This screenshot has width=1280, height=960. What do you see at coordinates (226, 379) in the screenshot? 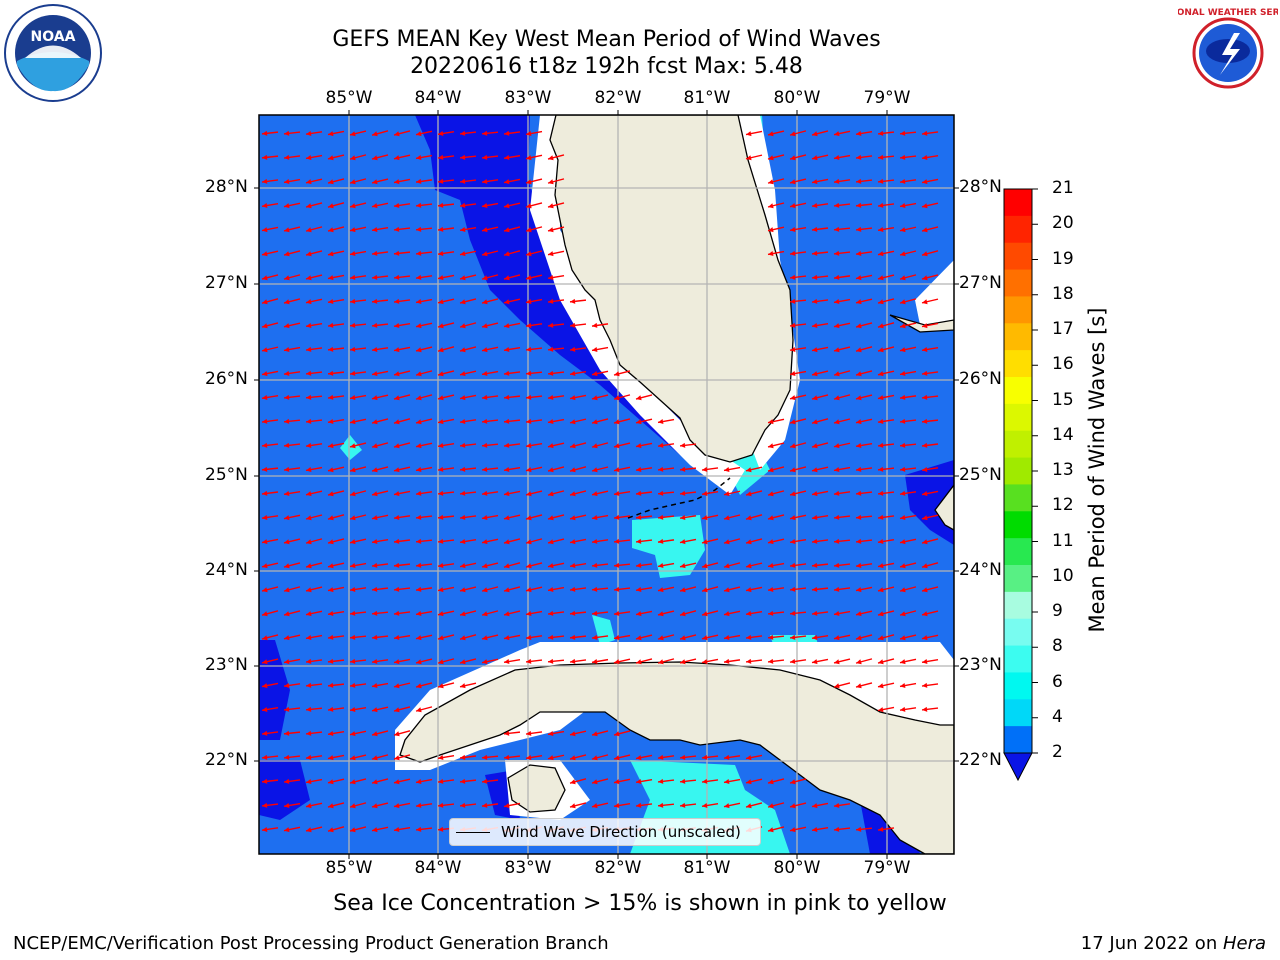
I see `lat-label: 26°N` at bounding box center [226, 379].